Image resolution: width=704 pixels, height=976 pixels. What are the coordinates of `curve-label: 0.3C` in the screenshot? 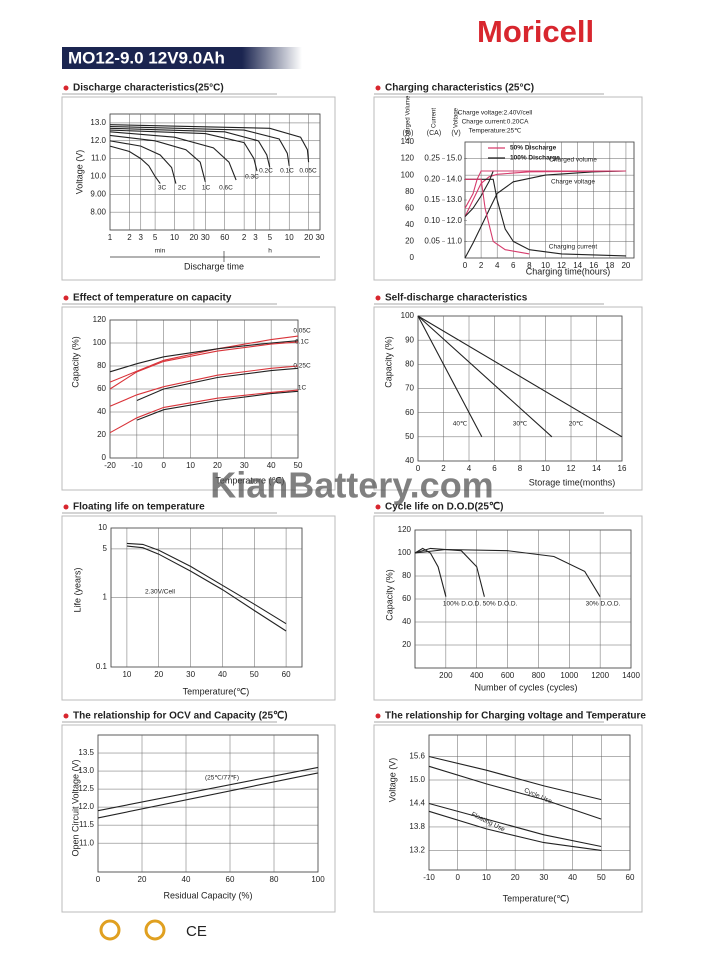 It's located at (252, 177).